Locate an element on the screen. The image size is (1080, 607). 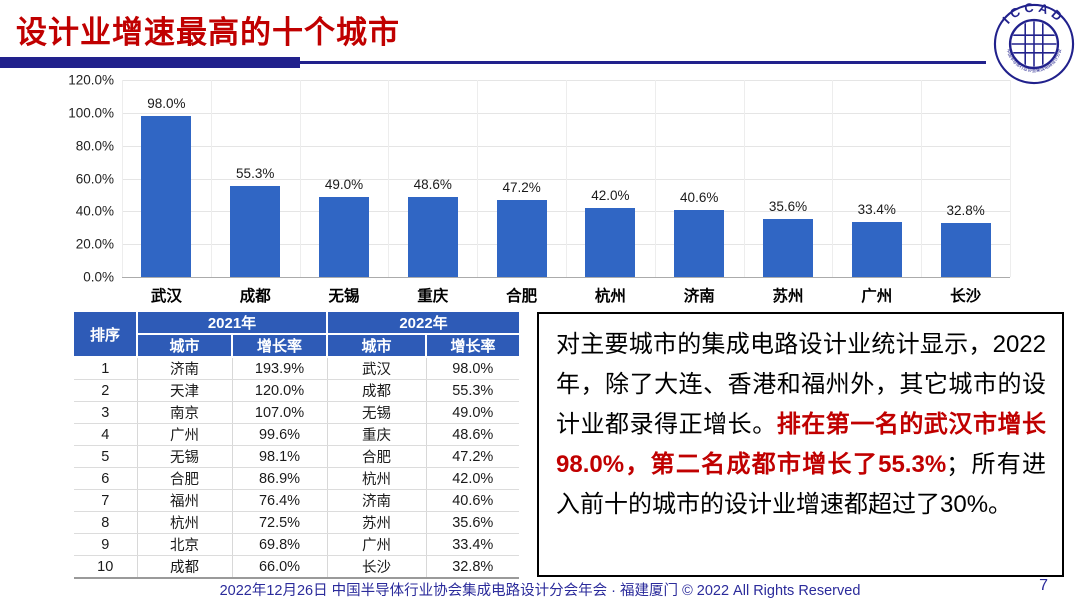
table-cell: 重庆 is located at coordinates (377, 434).